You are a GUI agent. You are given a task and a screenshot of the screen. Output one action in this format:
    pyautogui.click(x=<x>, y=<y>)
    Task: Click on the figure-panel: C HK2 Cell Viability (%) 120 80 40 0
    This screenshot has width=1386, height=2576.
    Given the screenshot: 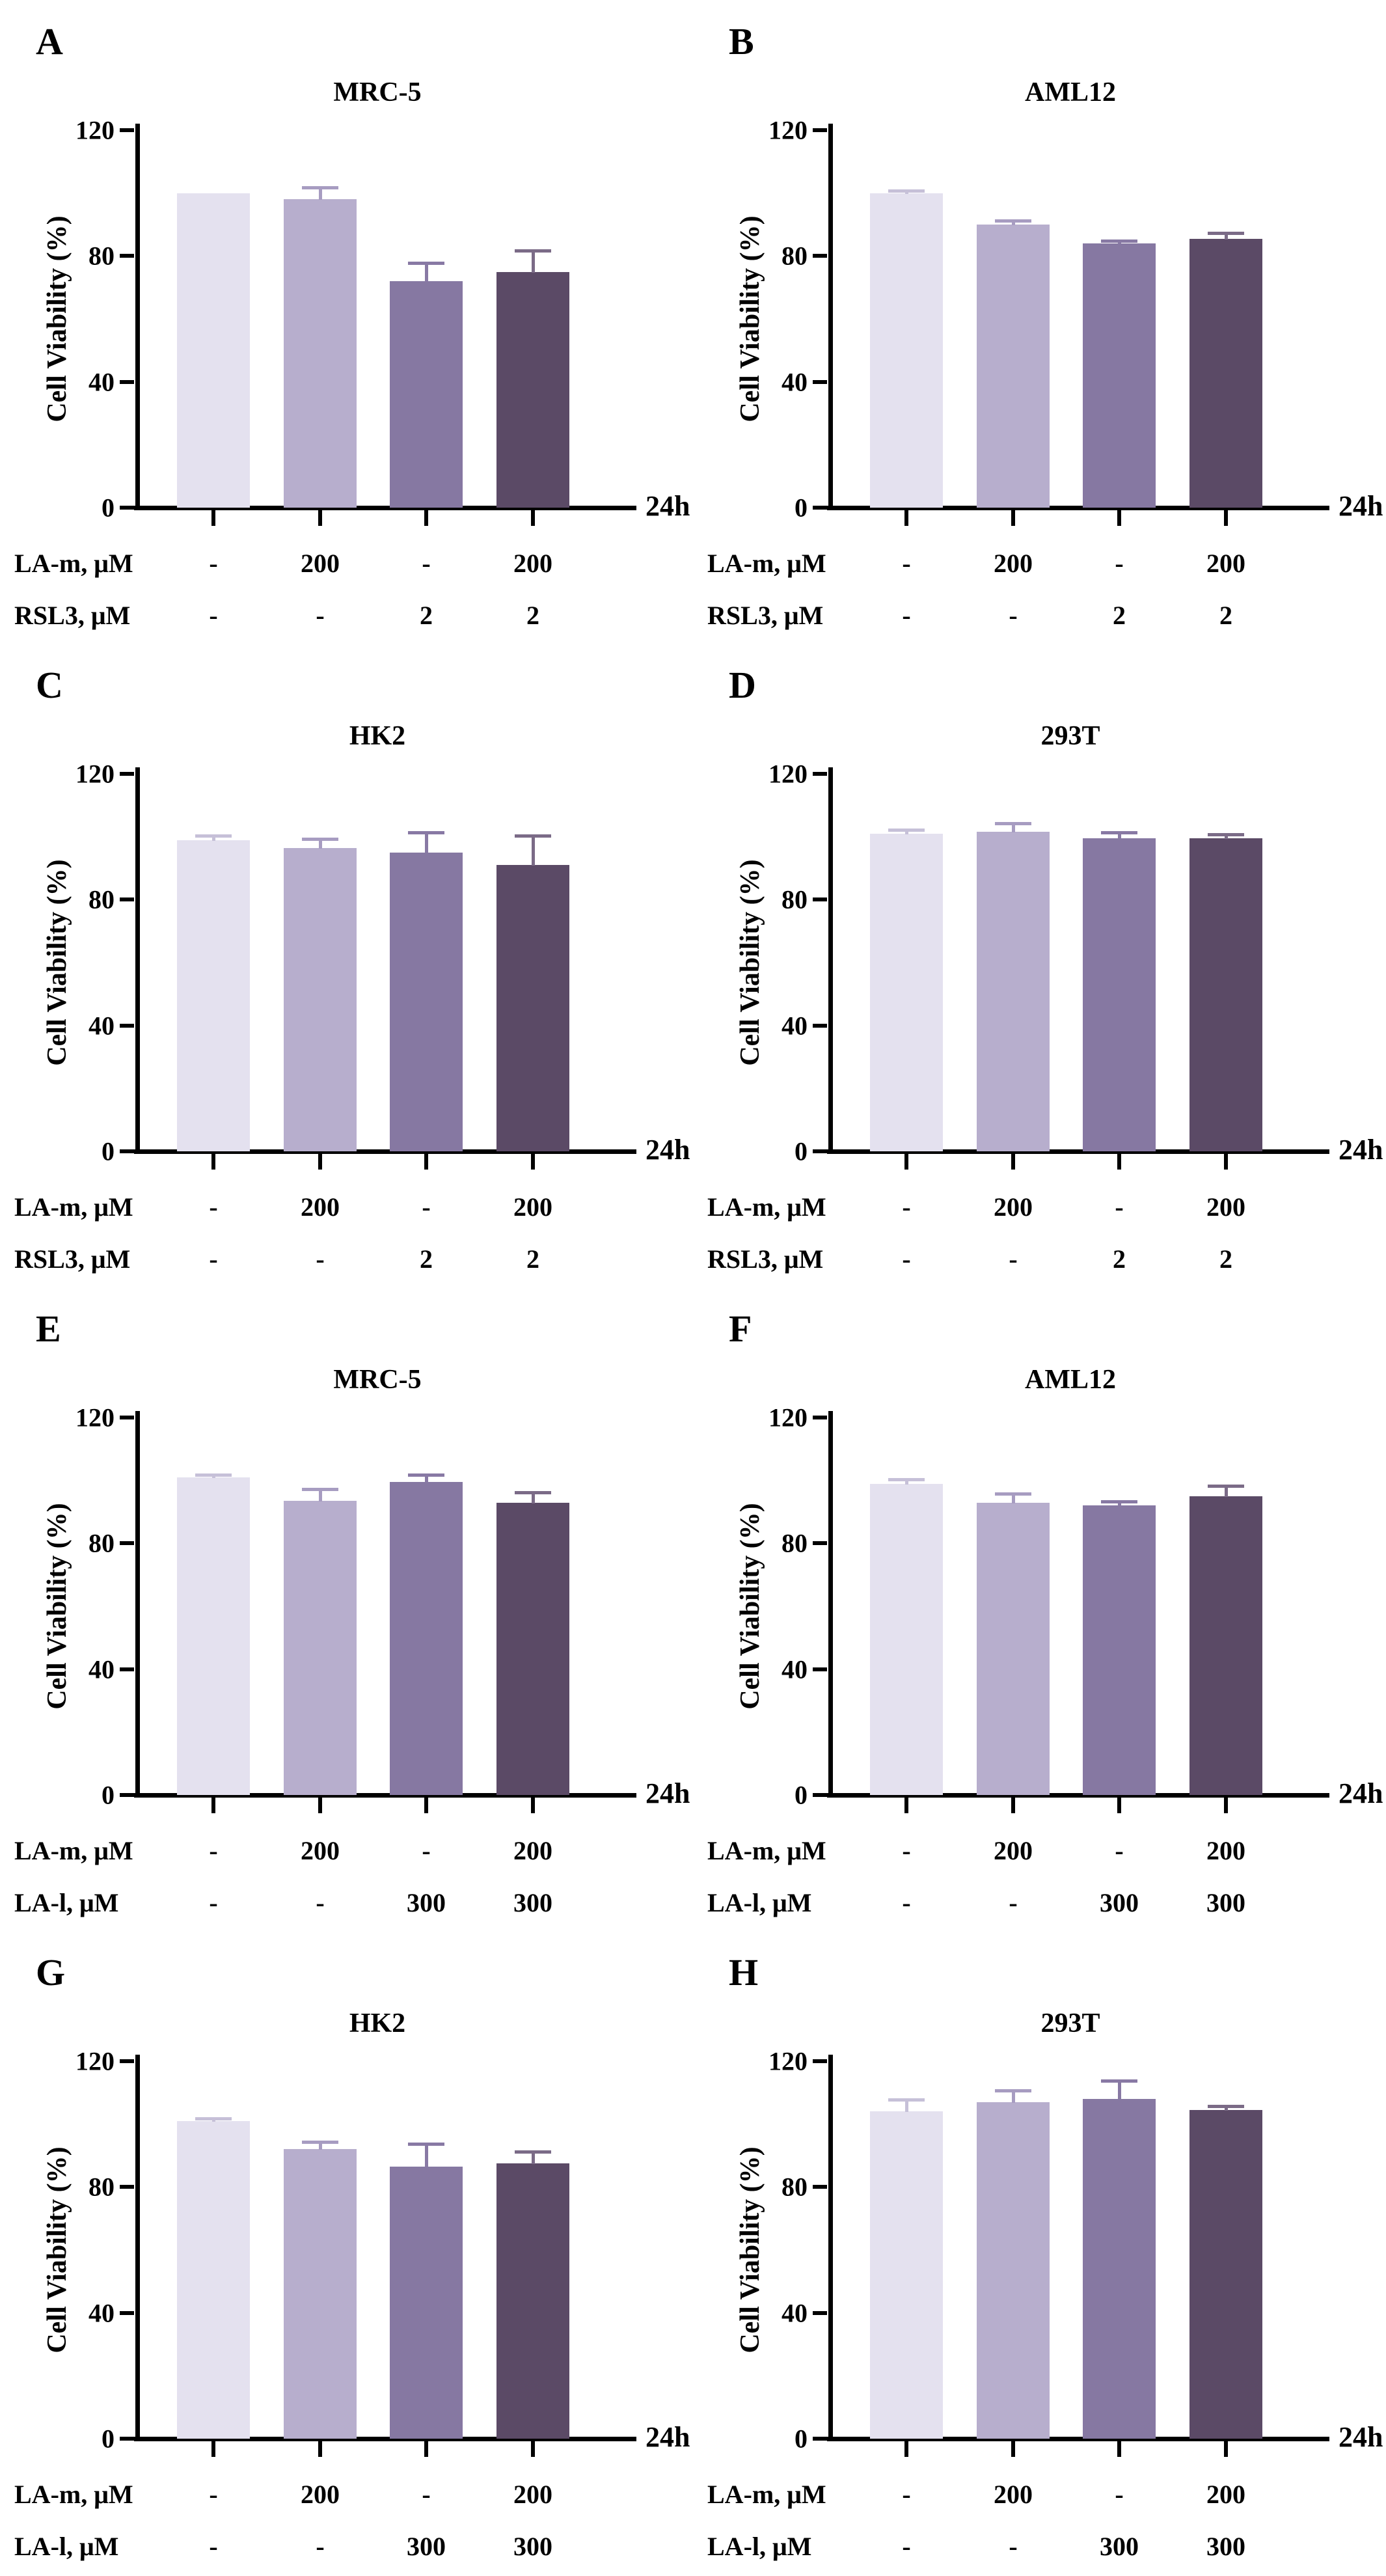 What is the action you would take?
    pyautogui.click(x=346, y=966)
    